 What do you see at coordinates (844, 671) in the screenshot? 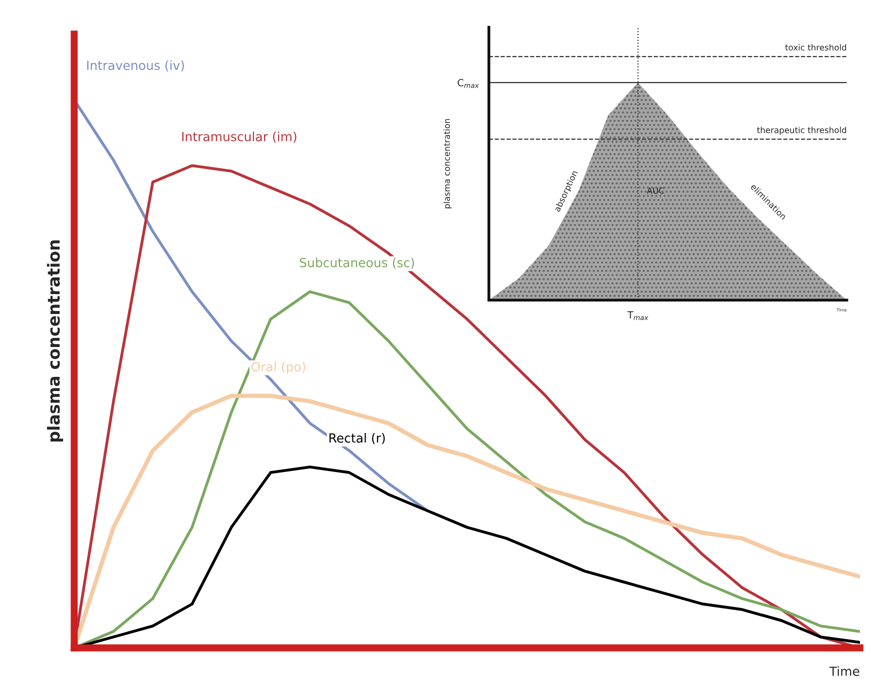
I see `x-axis-title: Time` at bounding box center [844, 671].